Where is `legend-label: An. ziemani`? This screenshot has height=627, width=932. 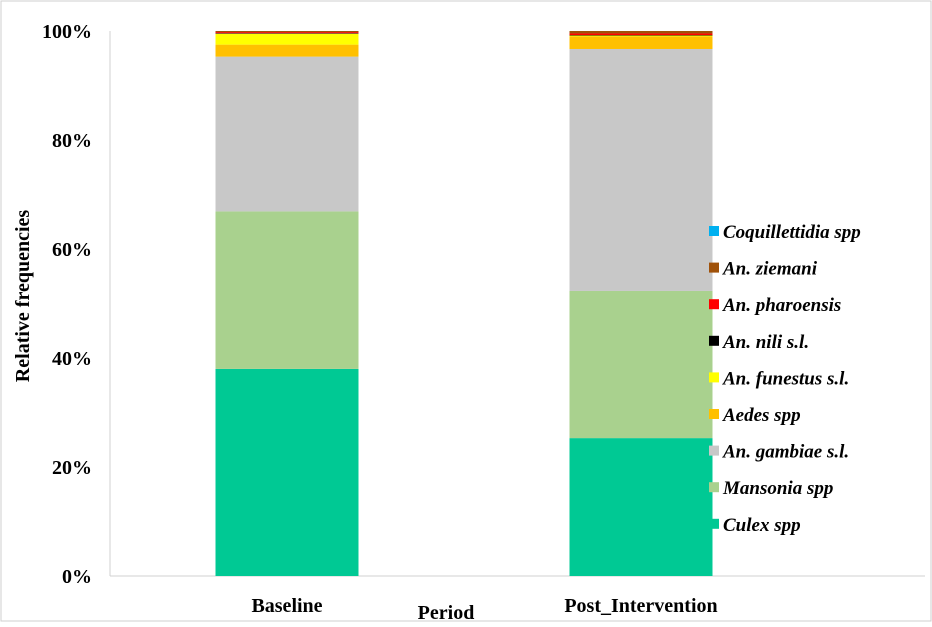
legend-label: An. ziemani is located at coordinates (770, 269).